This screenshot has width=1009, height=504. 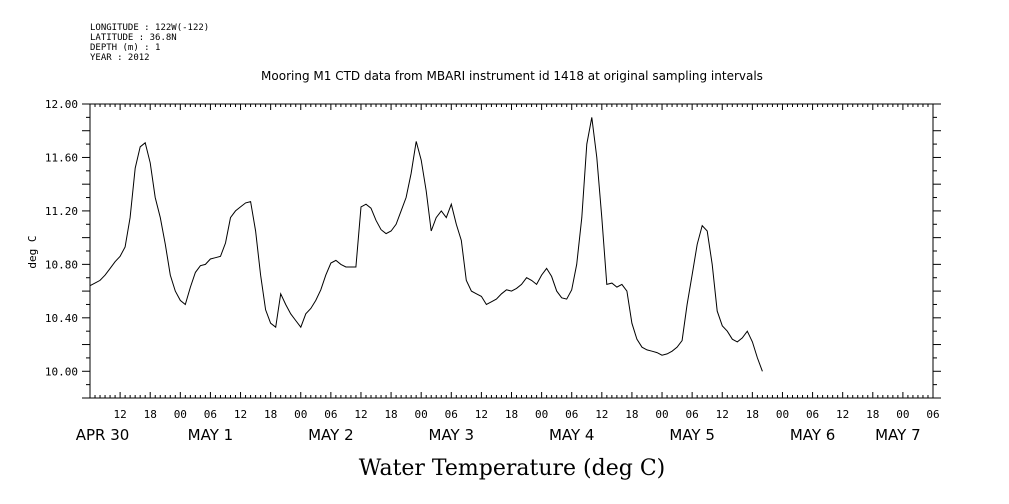 I want to click on y-tick-label: 12.00, so click(x=61, y=104).